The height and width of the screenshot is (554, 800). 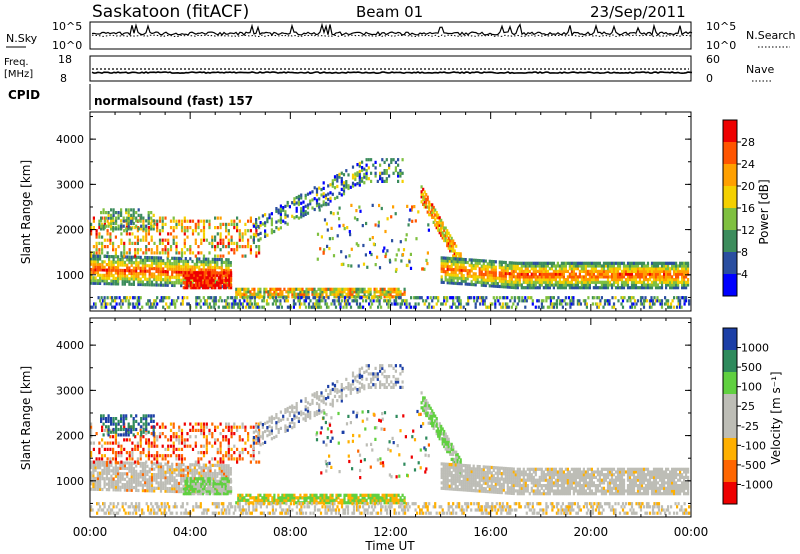 I want to click on power-colorbar-tick: 8, so click(x=744, y=252).